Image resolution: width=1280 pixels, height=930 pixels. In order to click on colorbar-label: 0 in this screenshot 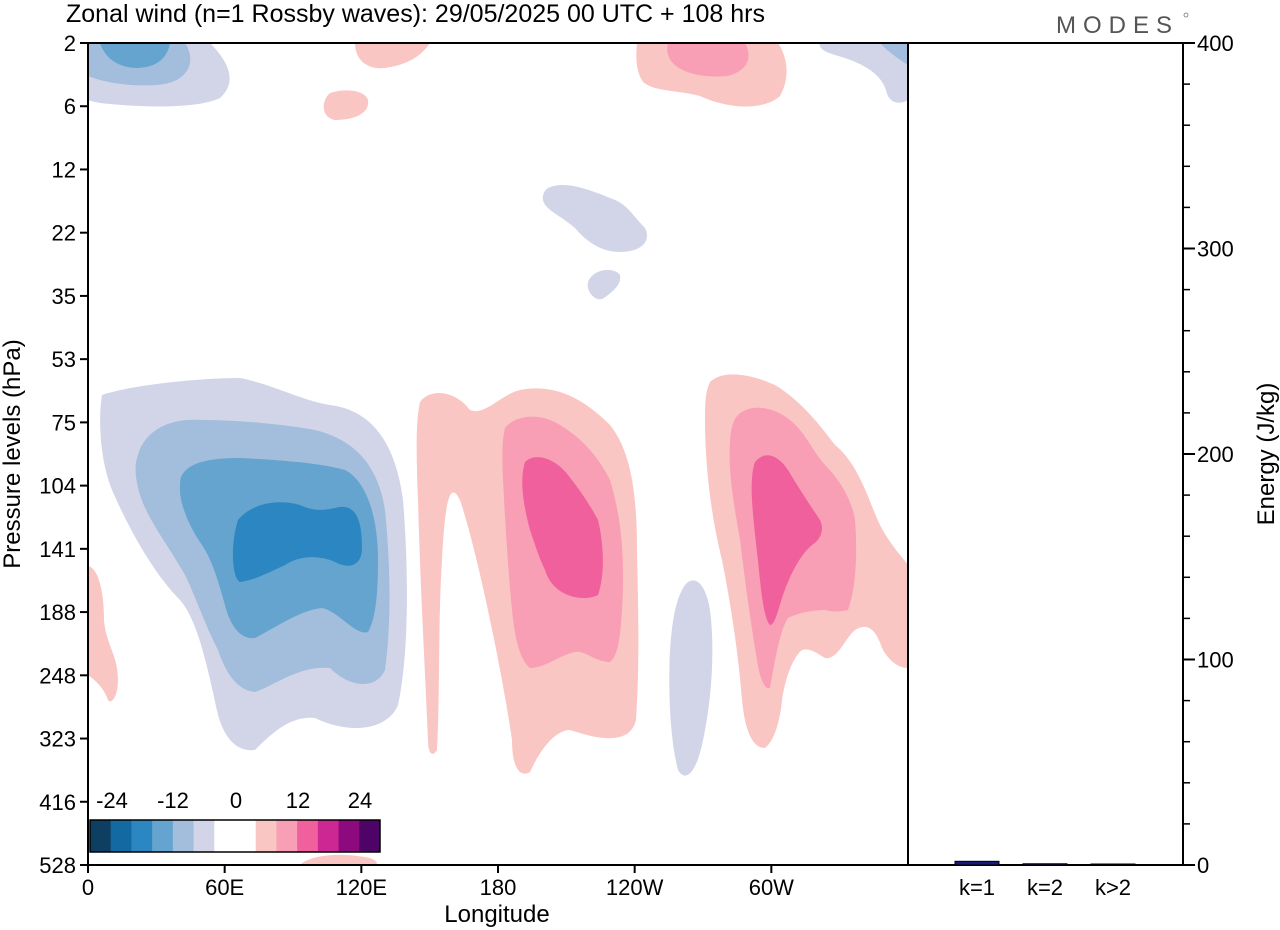, I will do `click(236, 800)`.